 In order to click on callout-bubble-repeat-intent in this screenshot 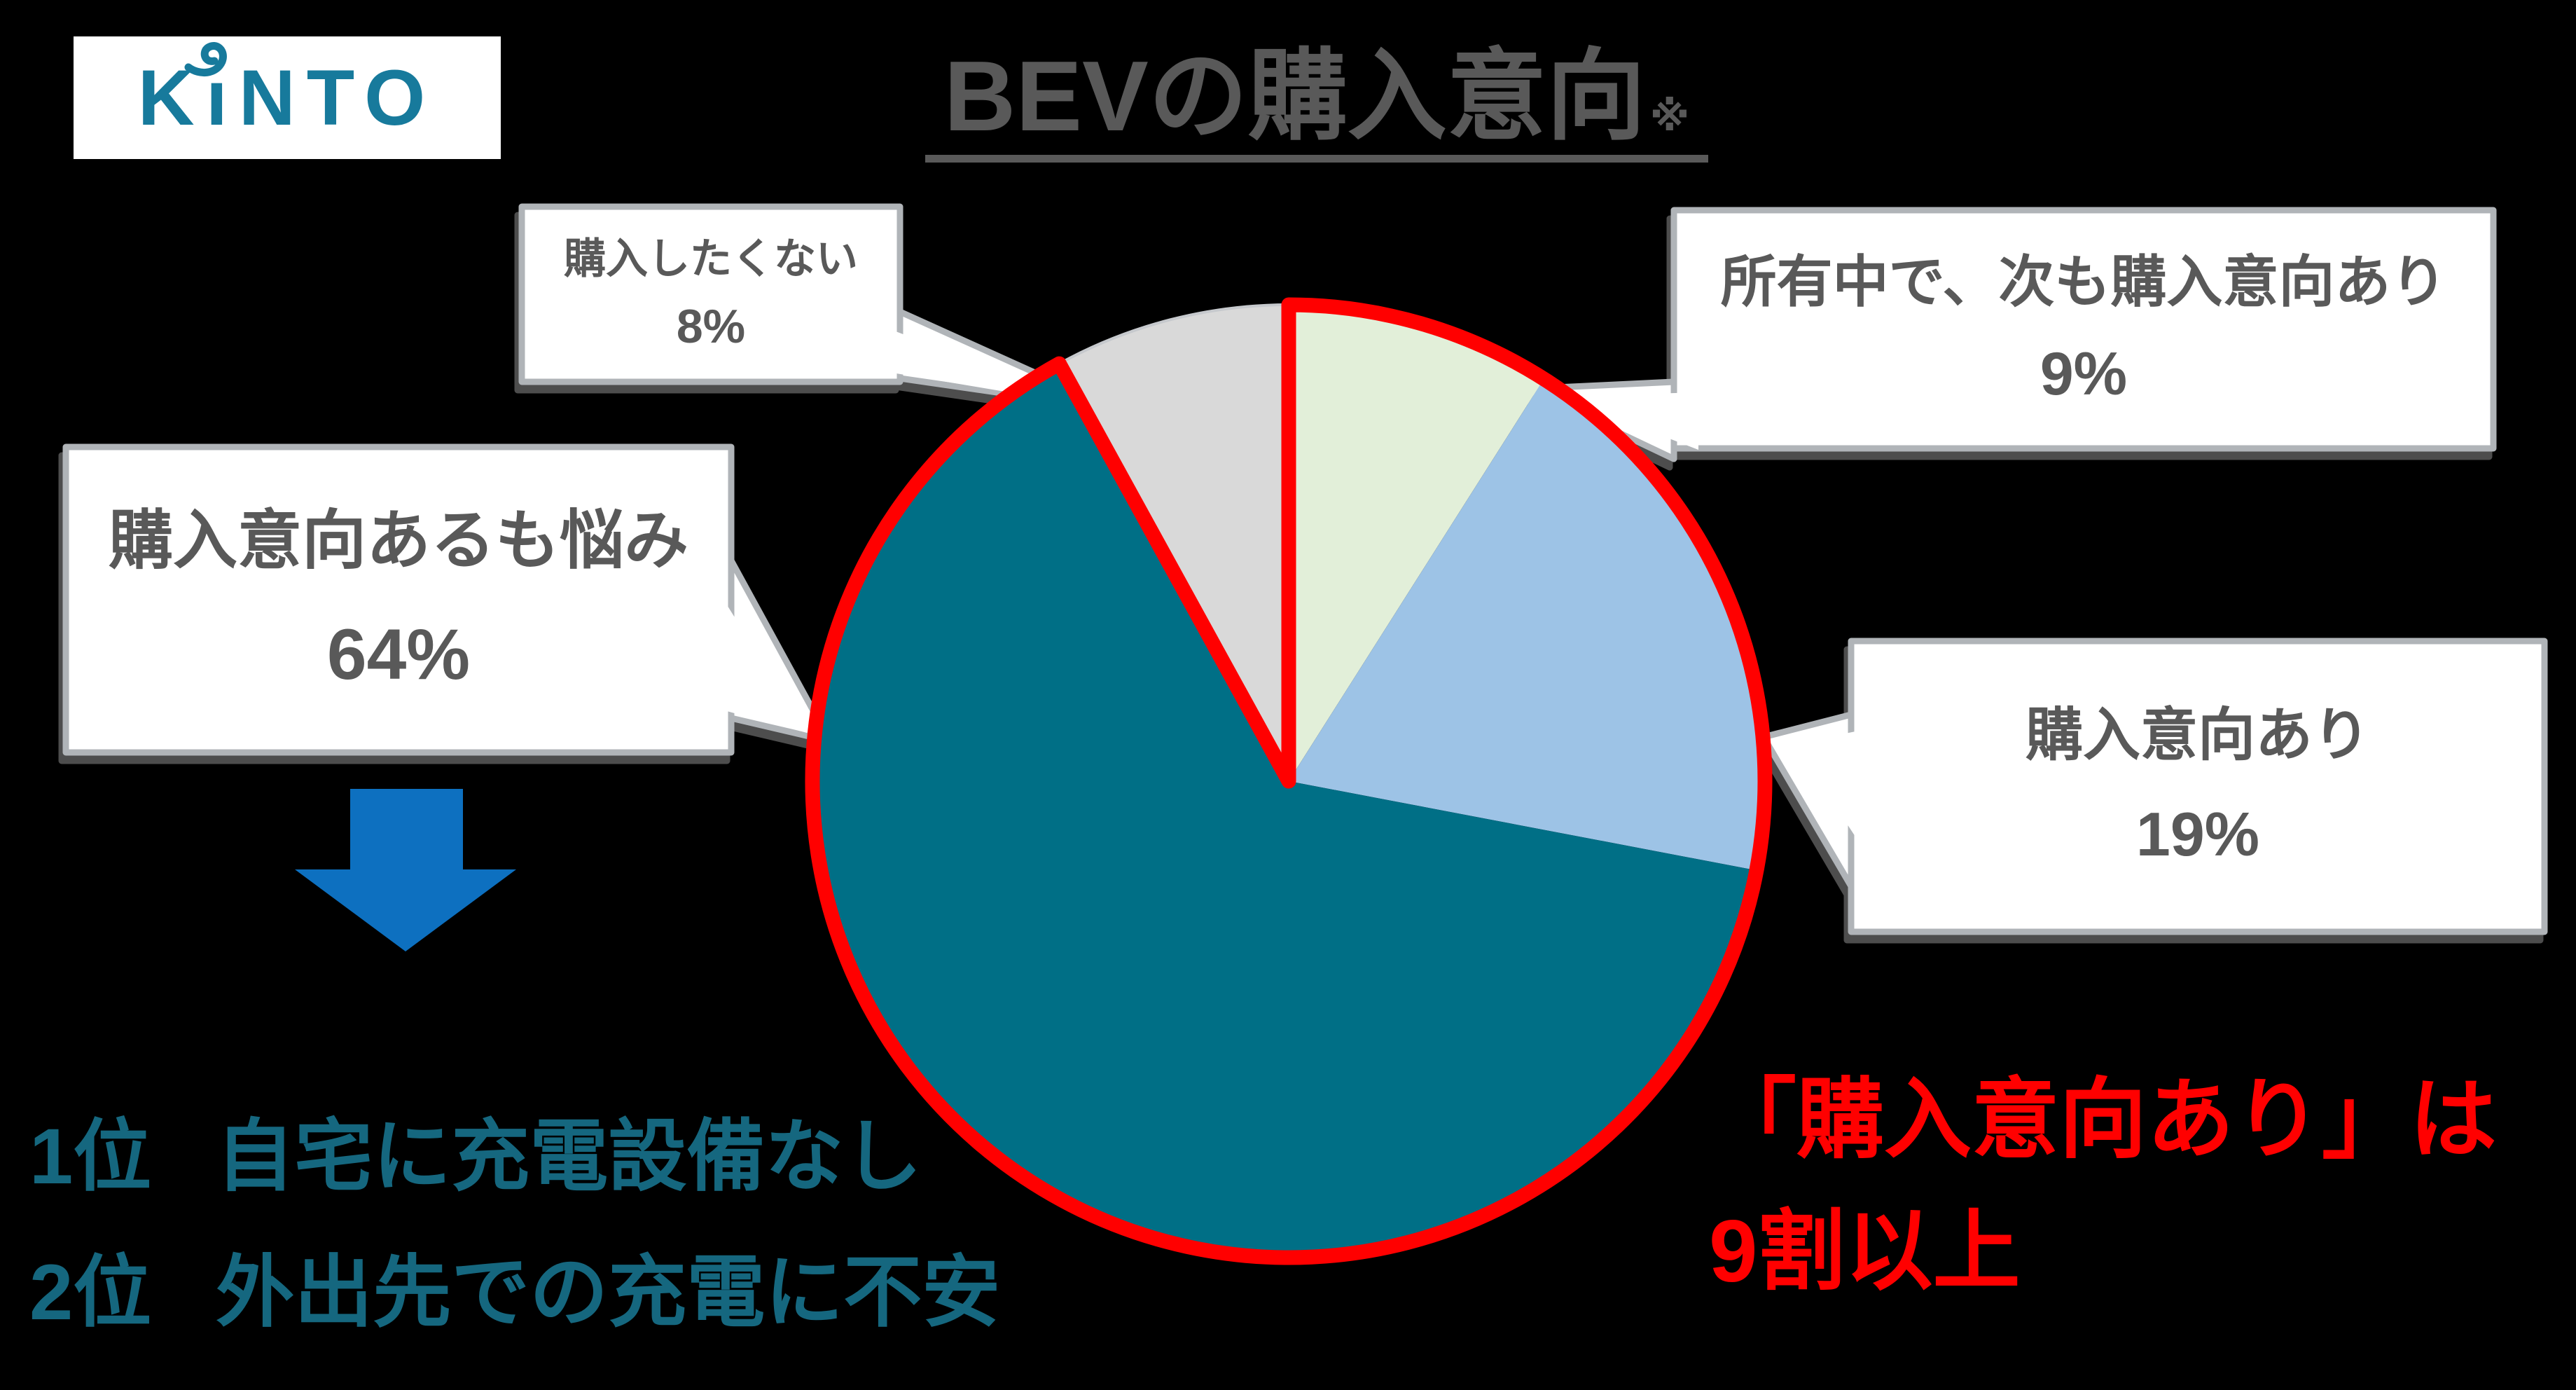, I will do `click(2010, 334)`.